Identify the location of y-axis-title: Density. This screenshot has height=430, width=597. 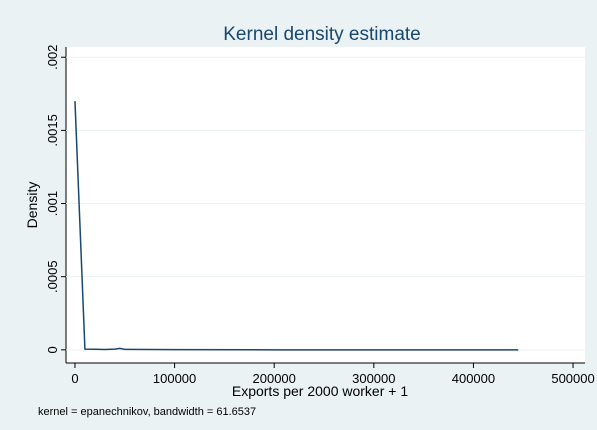
(32, 205).